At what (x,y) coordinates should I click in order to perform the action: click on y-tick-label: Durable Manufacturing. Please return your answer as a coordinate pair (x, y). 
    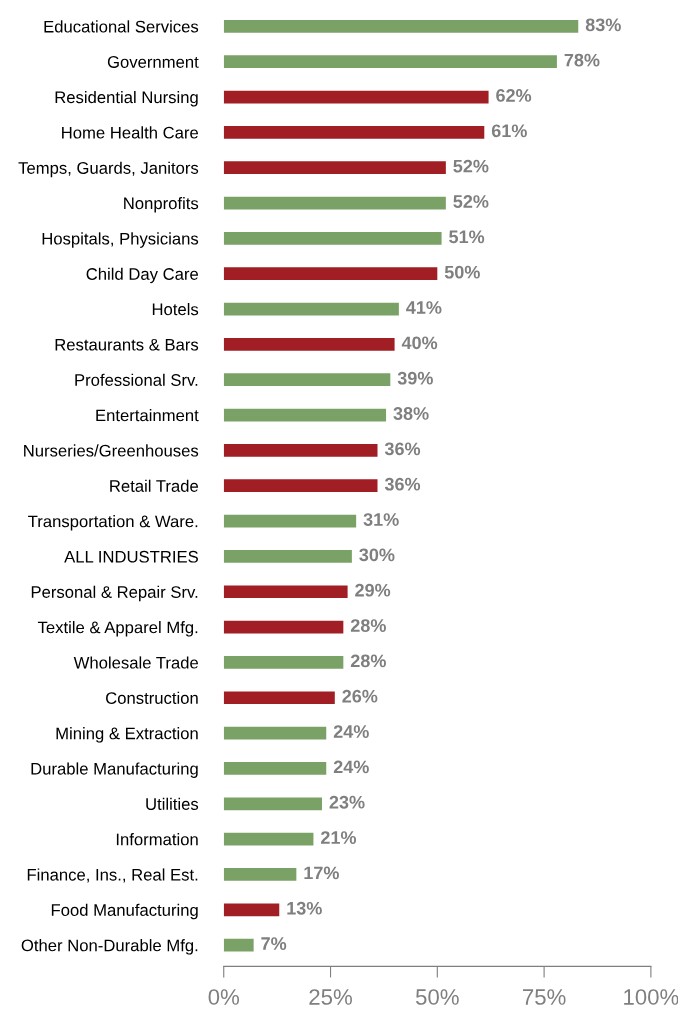
    Looking at the image, I should click on (114, 770).